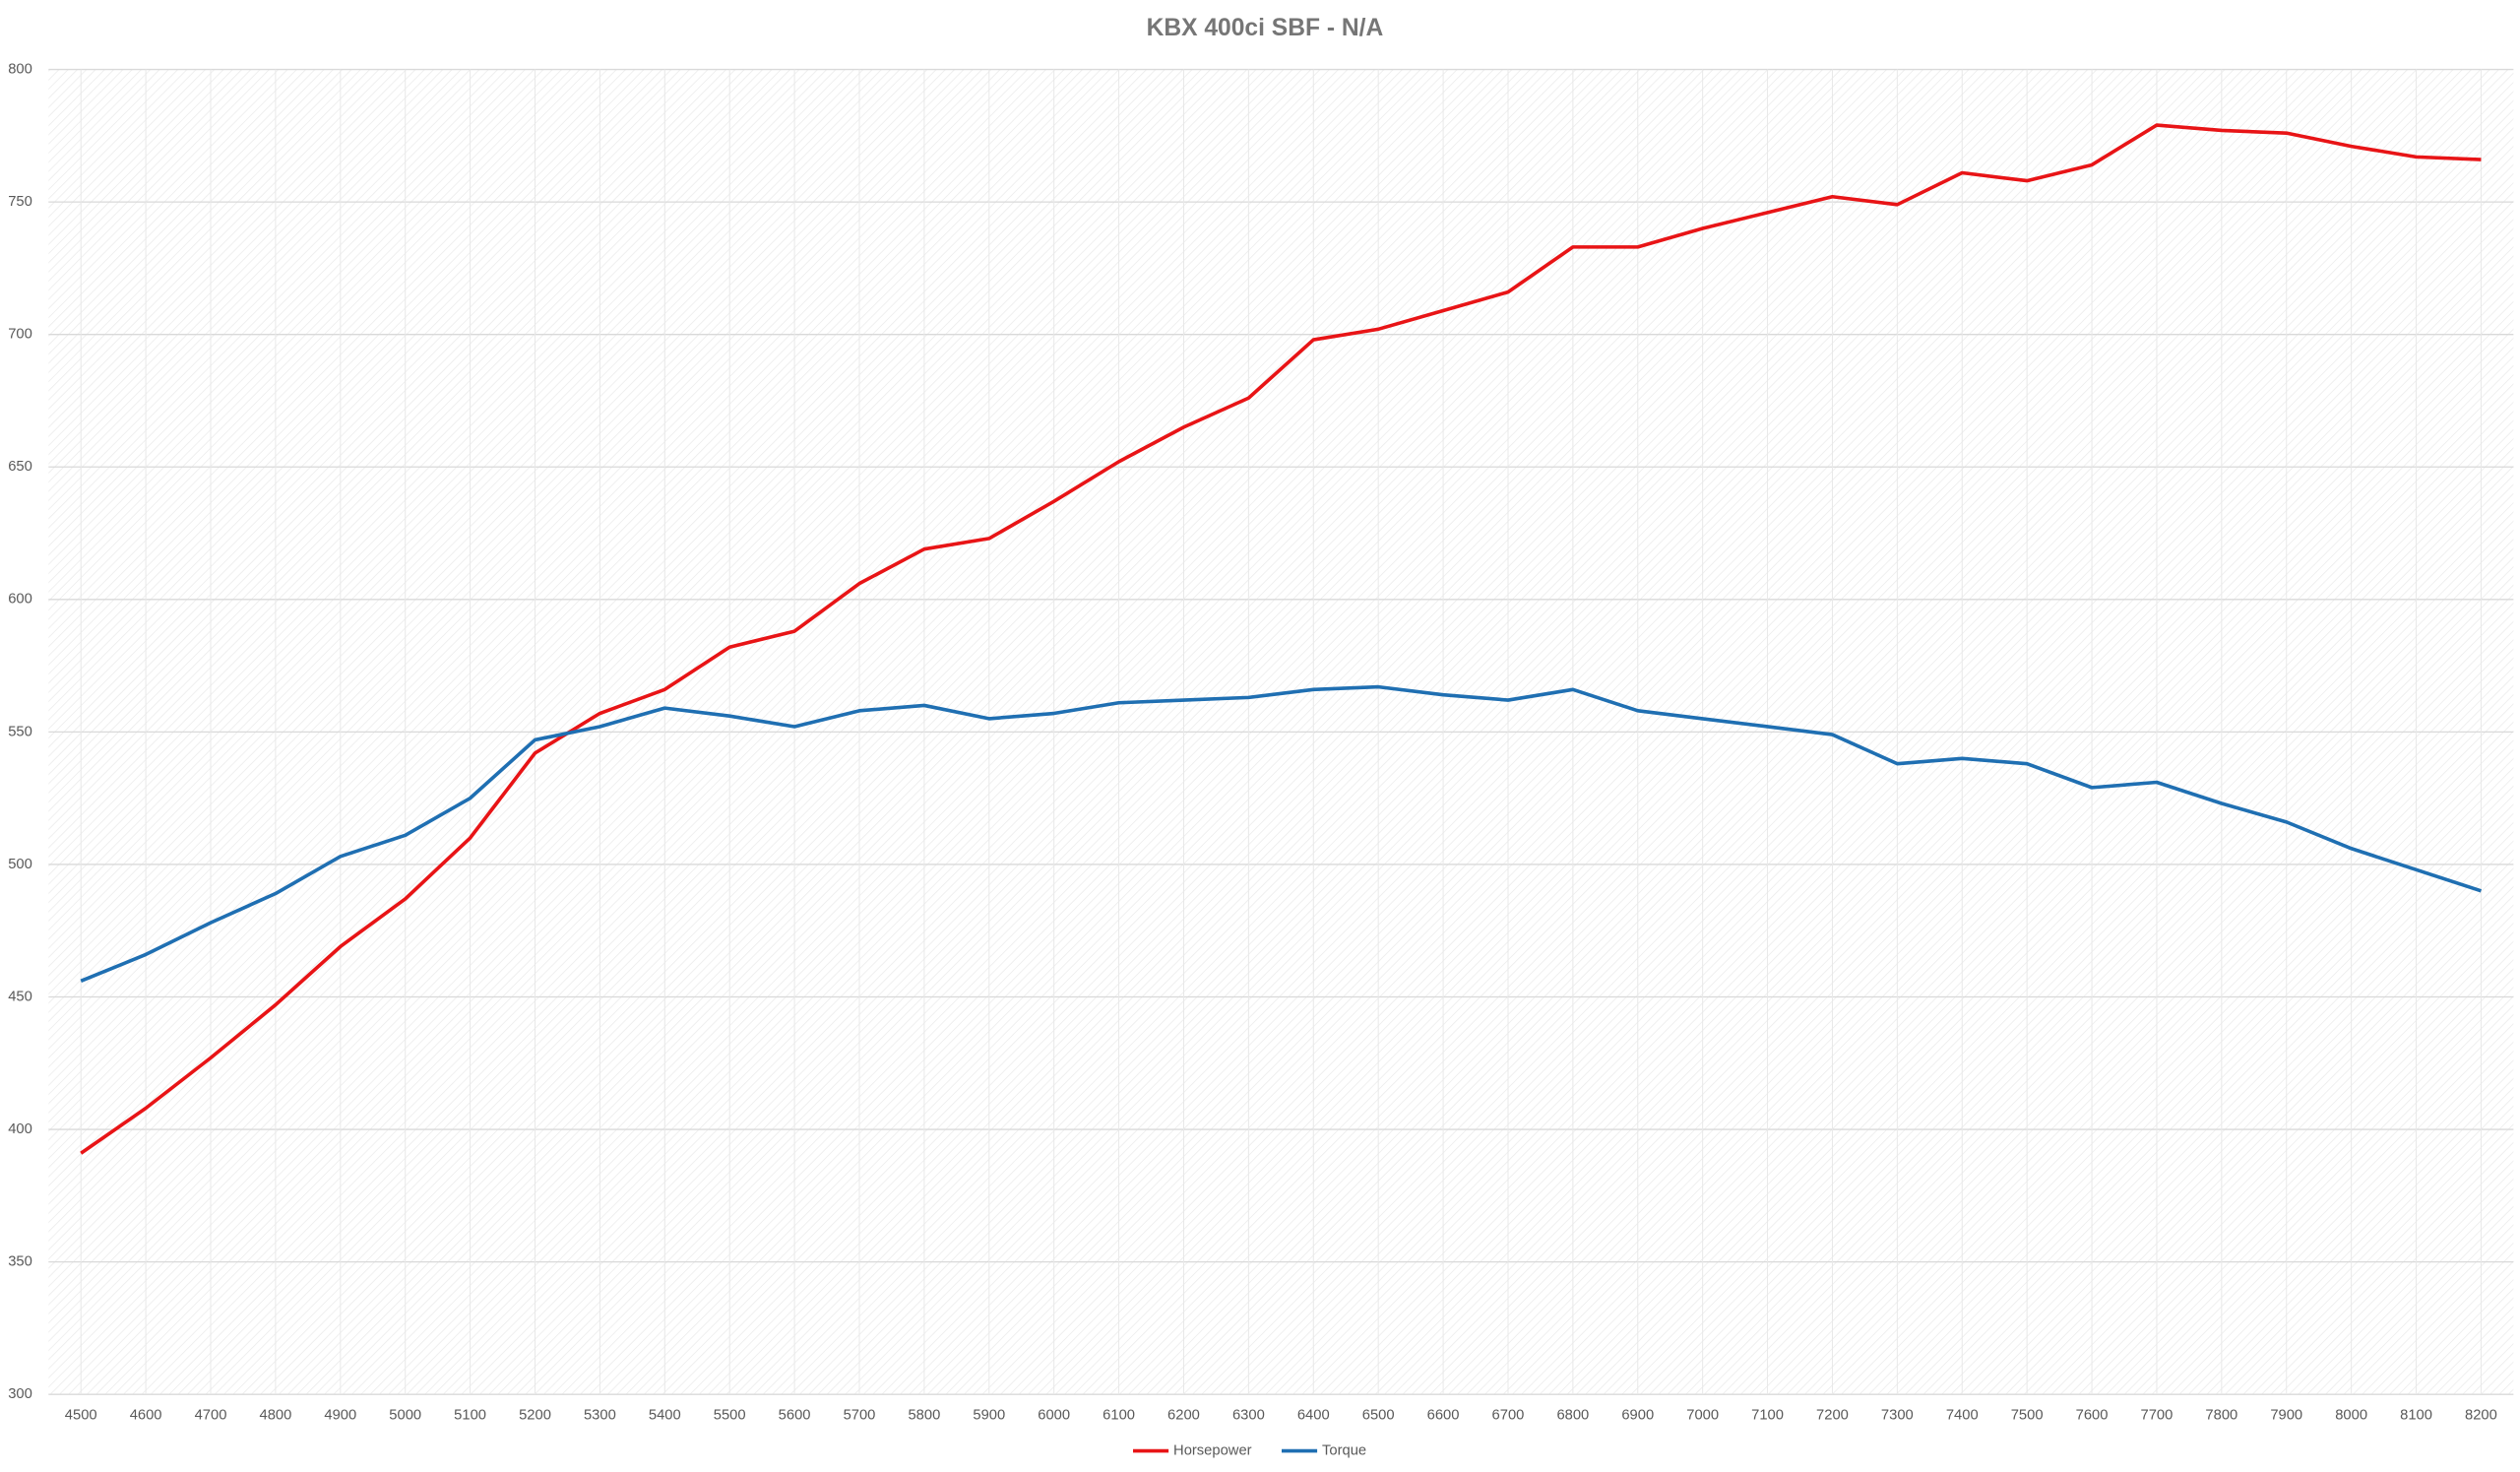  What do you see at coordinates (2092, 1415) in the screenshot?
I see `x-tick-label: 7600` at bounding box center [2092, 1415].